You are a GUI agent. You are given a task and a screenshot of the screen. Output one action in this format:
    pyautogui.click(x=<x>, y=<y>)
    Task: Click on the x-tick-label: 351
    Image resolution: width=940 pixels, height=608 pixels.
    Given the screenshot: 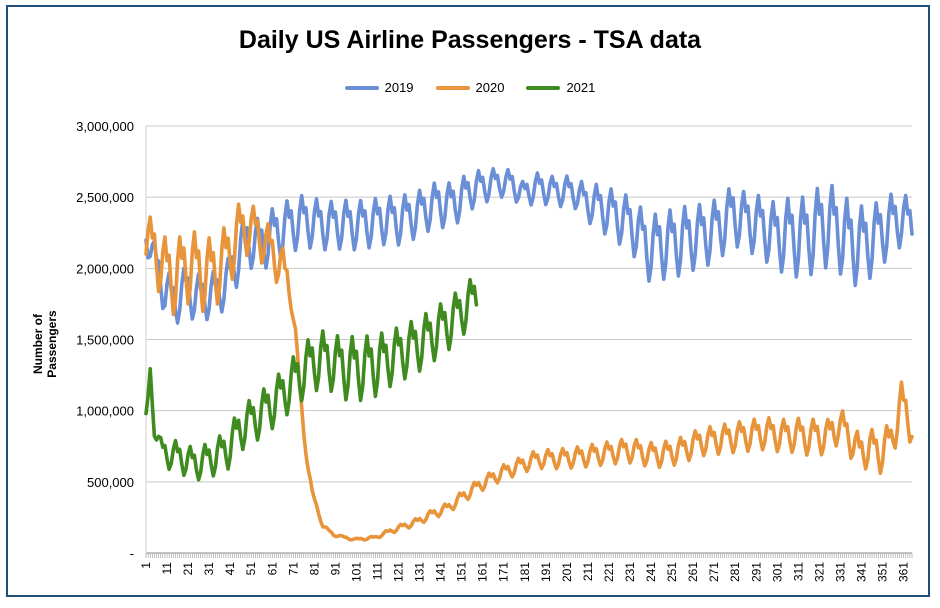 What is the action you would take?
    pyautogui.click(x=883, y=572)
    